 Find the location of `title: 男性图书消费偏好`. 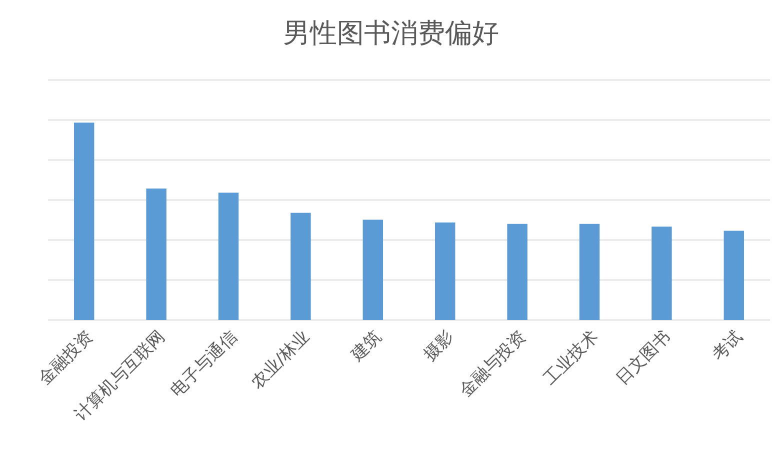

title: 男性图书消费偏好 is located at coordinates (391, 33).